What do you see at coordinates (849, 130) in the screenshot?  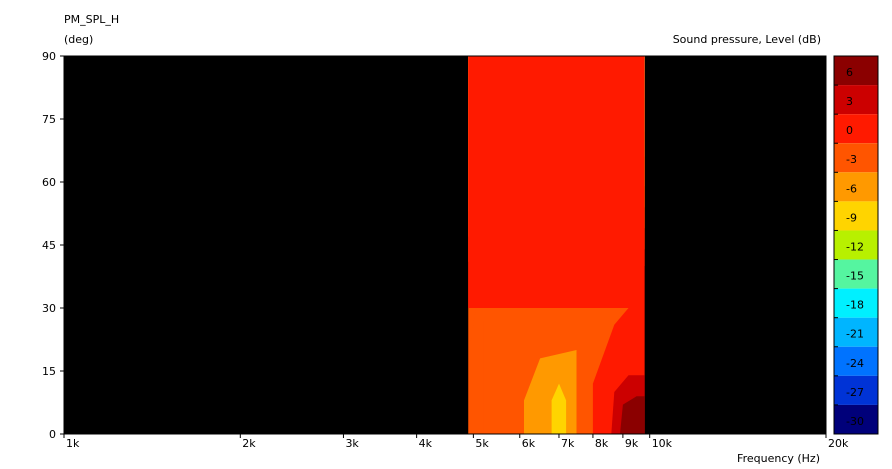 I see `colorbar-label: 0` at bounding box center [849, 130].